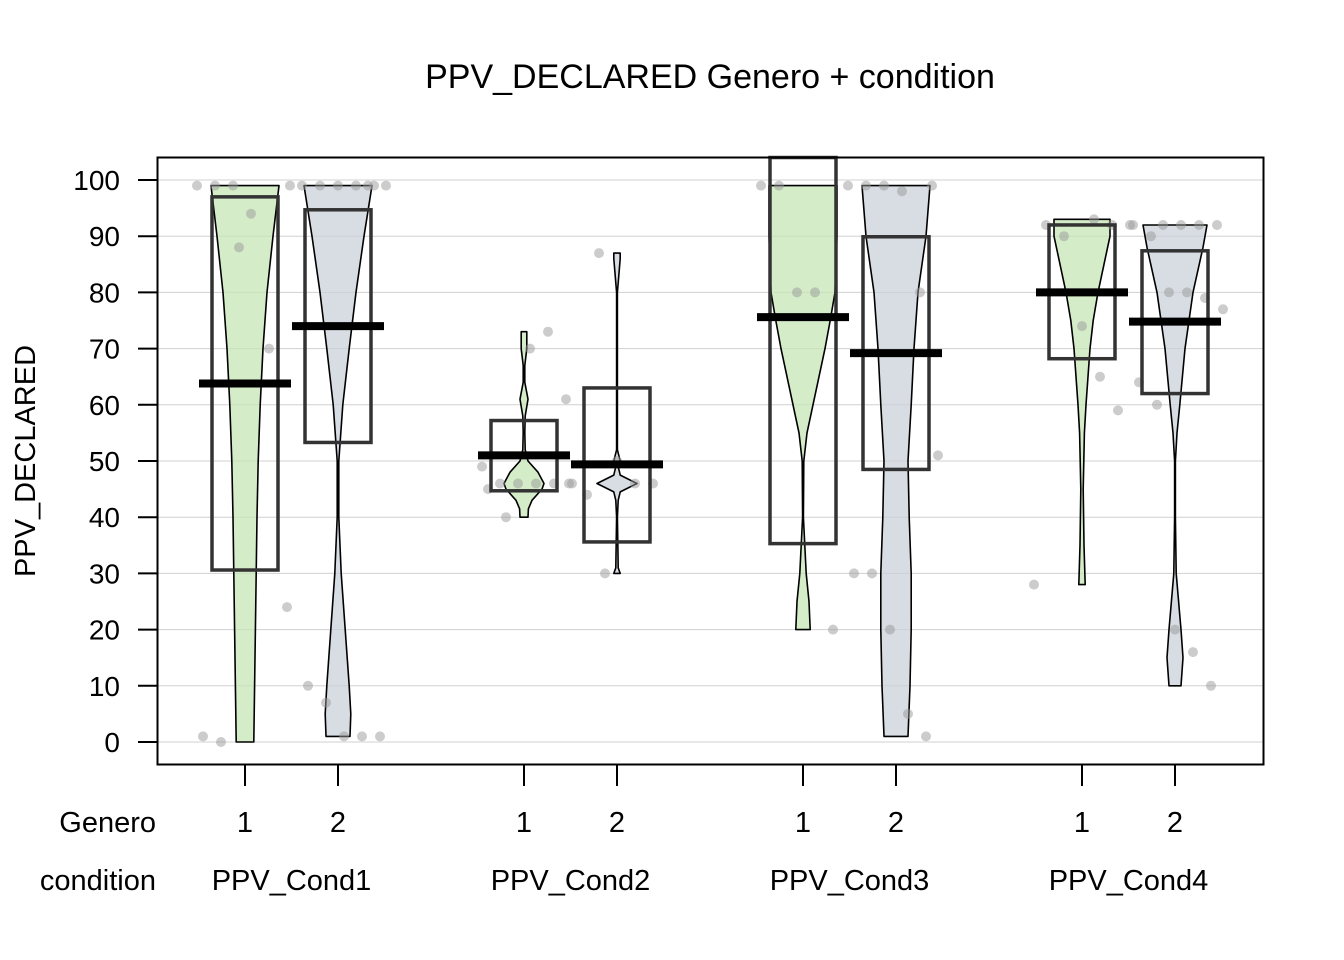 This screenshot has width=1344, height=960. I want to click on y-tick-label: 70, so click(104, 349).